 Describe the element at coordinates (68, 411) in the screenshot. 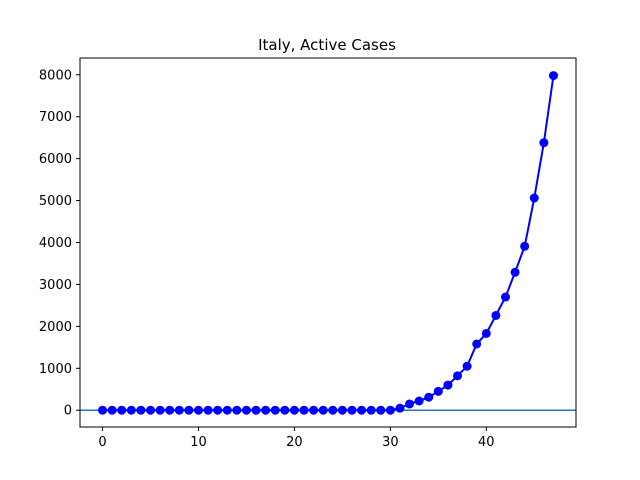

I see `y-tick-label: 0` at that location.